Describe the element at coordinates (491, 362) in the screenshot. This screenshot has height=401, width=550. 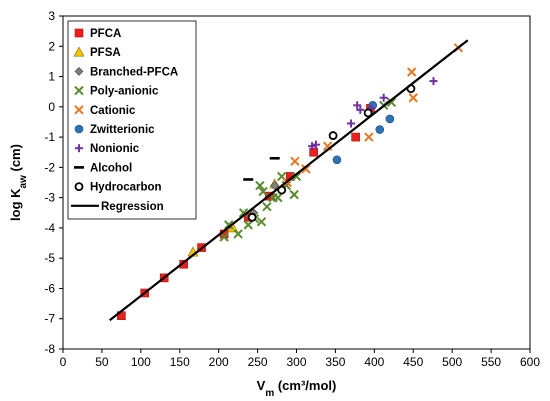
I see `x-tick-label: 550` at that location.